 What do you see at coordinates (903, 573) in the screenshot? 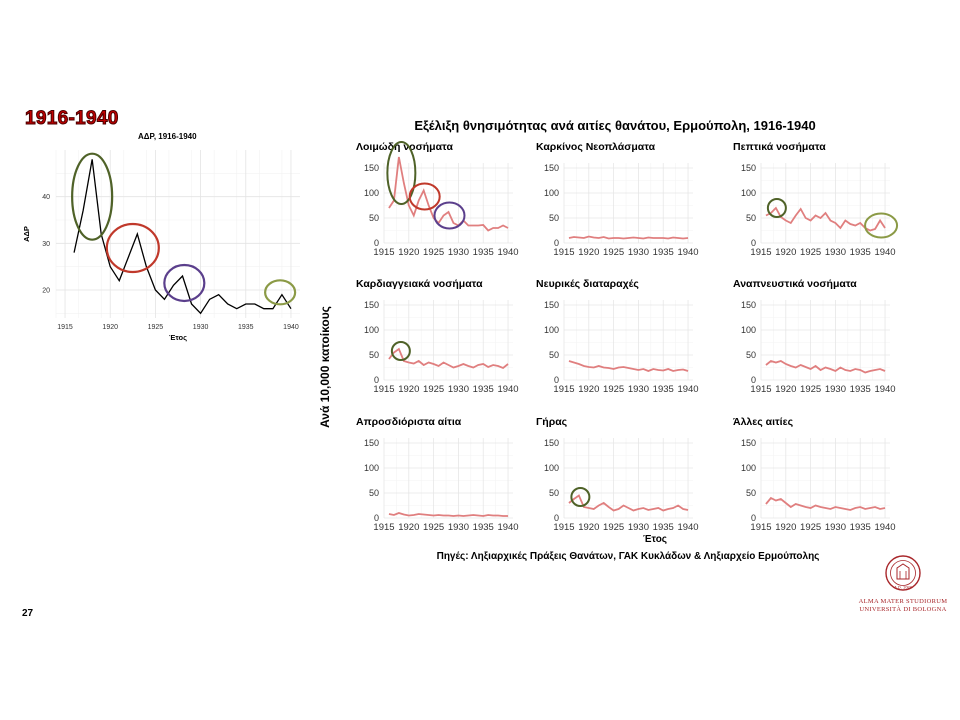
I see `university-seal-icon: A.D. 1088` at bounding box center [903, 573].